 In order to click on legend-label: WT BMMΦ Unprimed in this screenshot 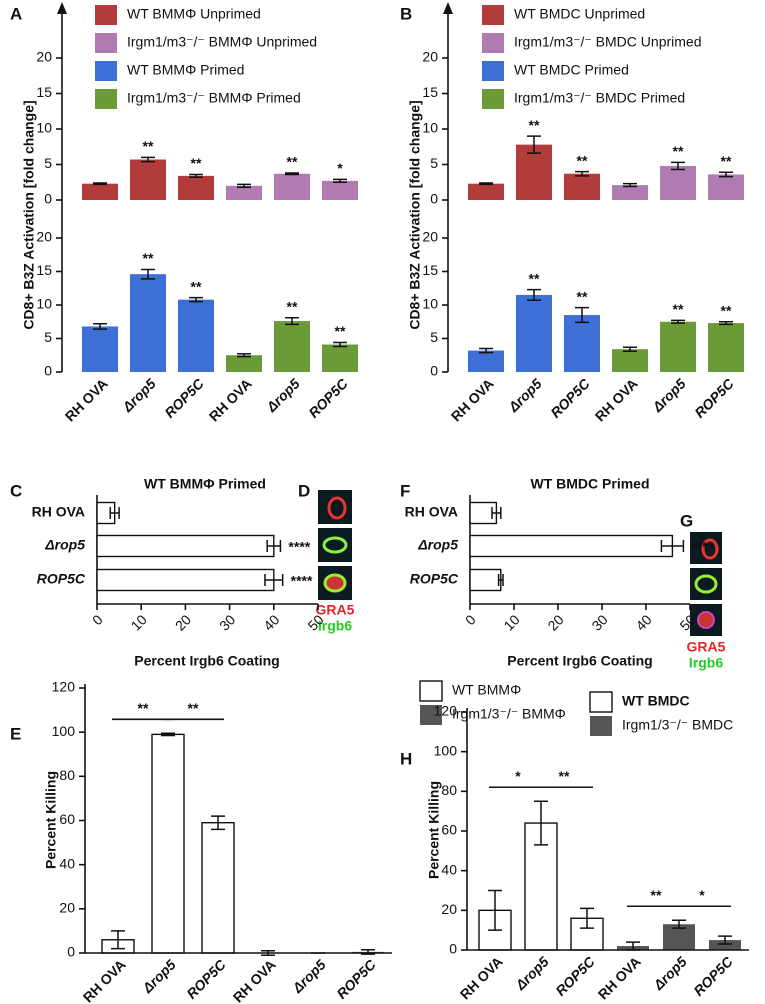, I will do `click(194, 14)`.